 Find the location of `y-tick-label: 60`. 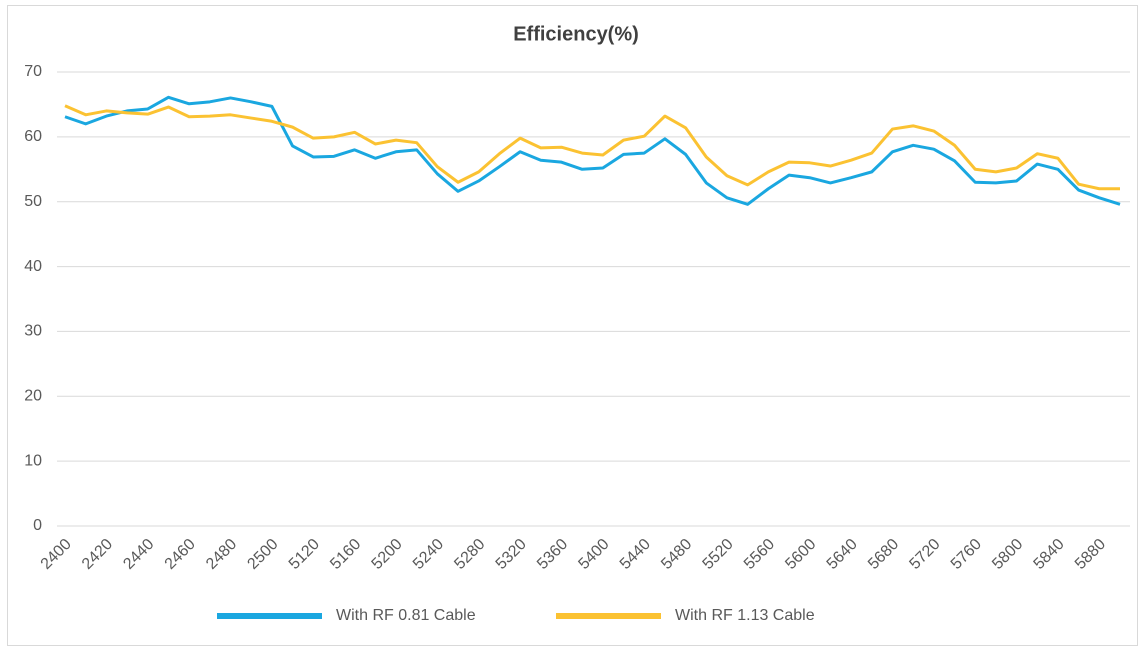

y-tick-label: 60 is located at coordinates (33, 136).